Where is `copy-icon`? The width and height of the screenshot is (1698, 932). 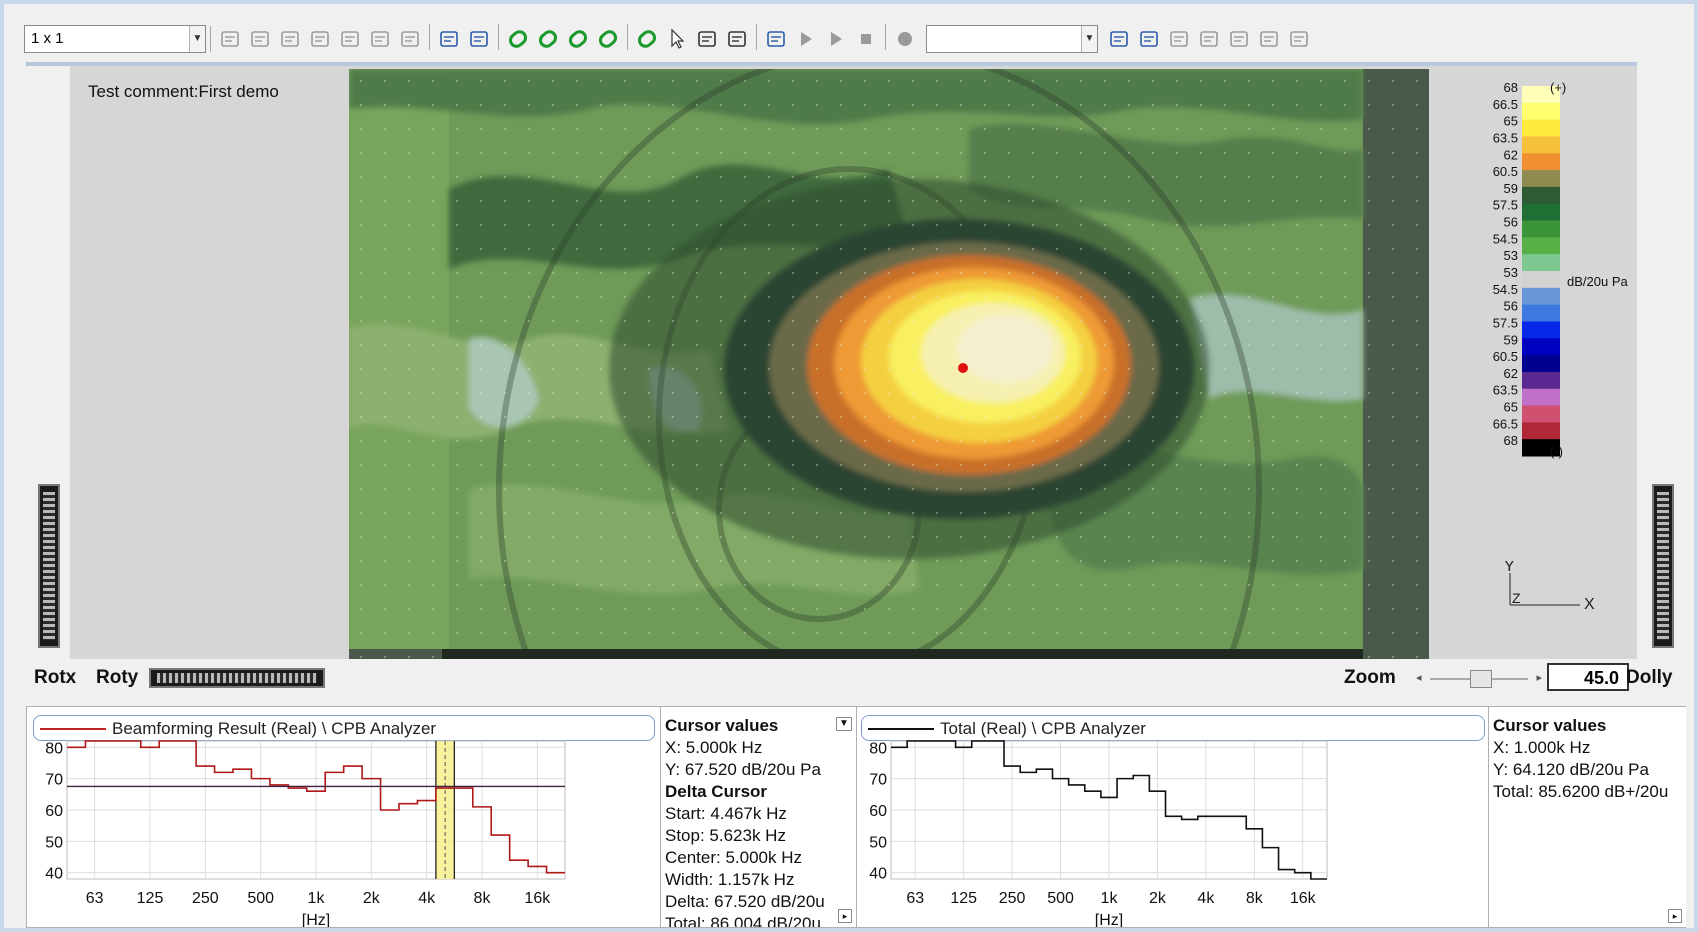
copy-icon is located at coordinates (260, 39).